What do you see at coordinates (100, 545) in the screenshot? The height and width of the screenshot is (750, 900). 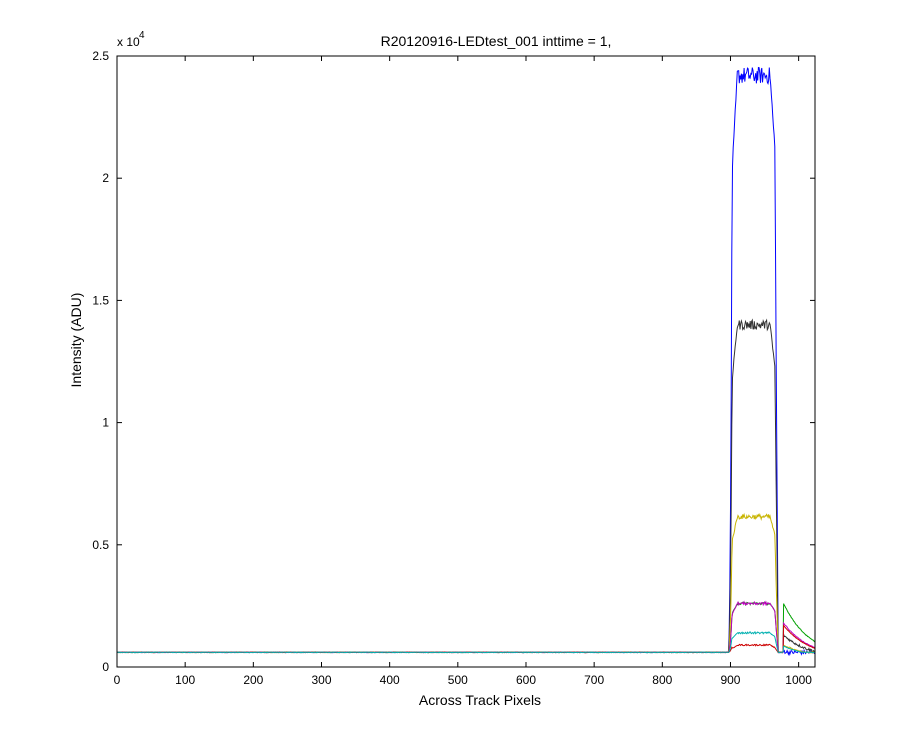 I see `y-tick-label: 0.5` at bounding box center [100, 545].